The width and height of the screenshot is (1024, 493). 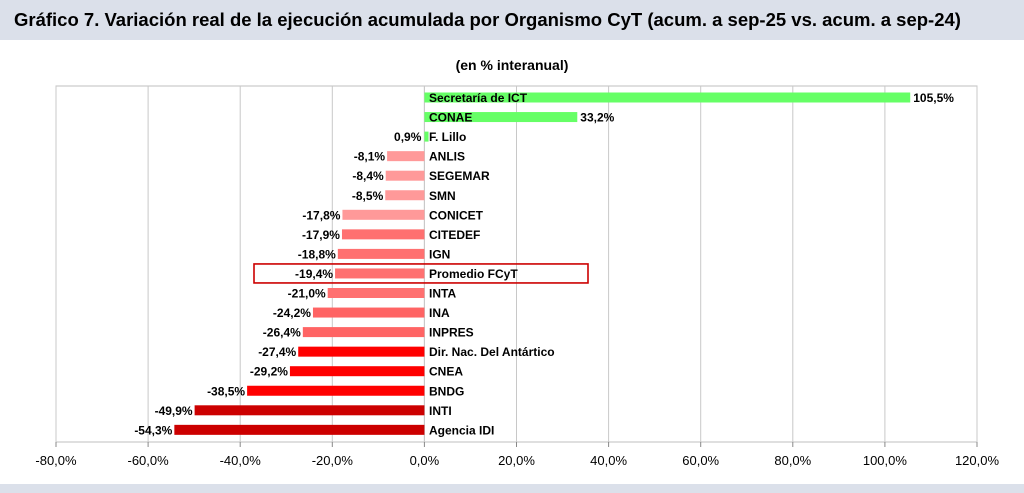 What do you see at coordinates (933, 98) in the screenshot?
I see `value-label: 105,5%` at bounding box center [933, 98].